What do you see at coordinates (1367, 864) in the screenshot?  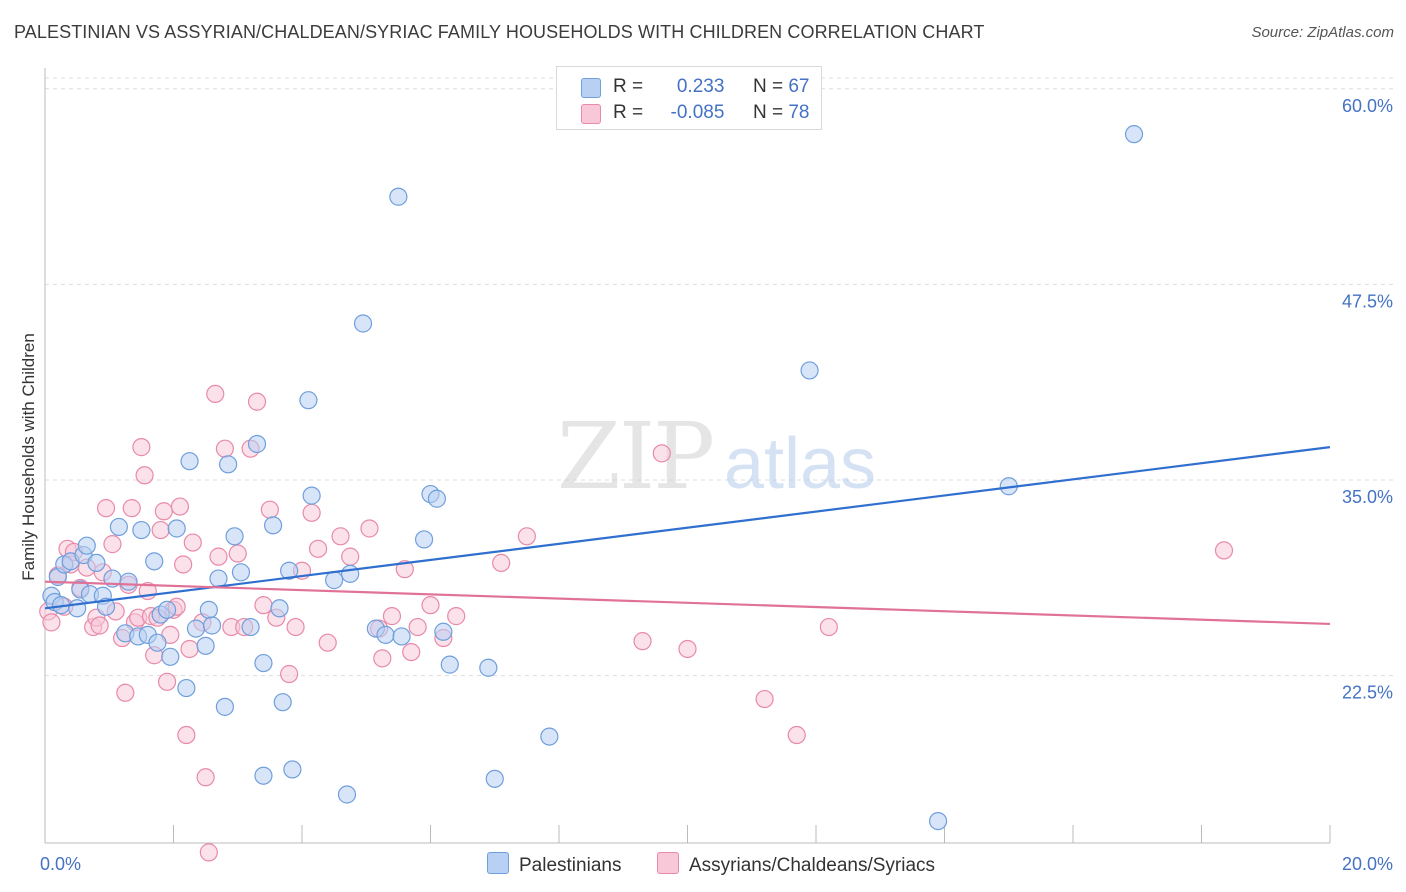 I see `x-tick-label-1: 20.0%` at bounding box center [1367, 864].